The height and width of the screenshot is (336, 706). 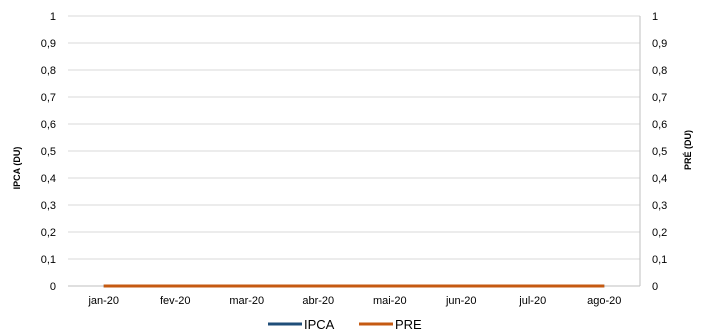 What do you see at coordinates (48, 206) in the screenshot?
I see `left-tick-label: 0,3` at bounding box center [48, 206].